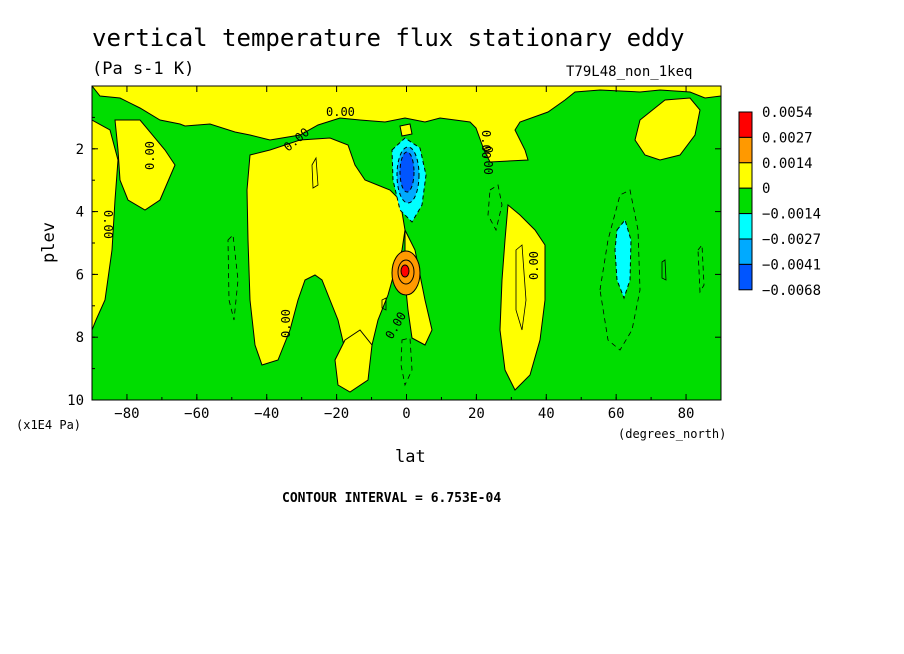 This screenshot has width=904, height=654. I want to click on x-tick-label: −60, so click(196, 414).